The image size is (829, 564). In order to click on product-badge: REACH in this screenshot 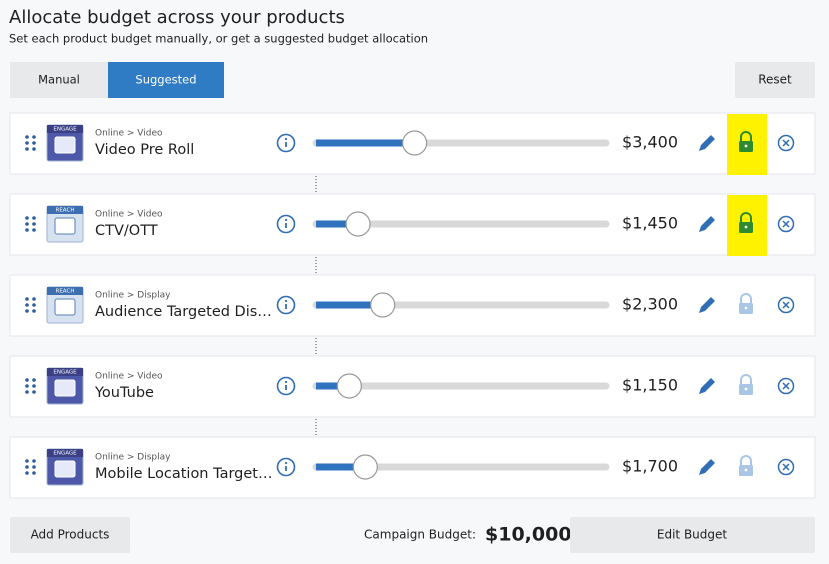, I will do `click(65, 292)`.